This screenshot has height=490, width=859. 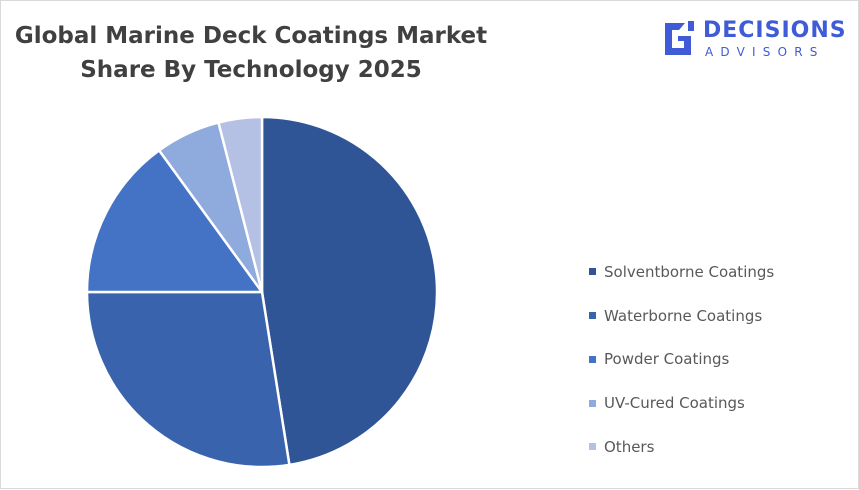 I want to click on pie-slice-waterborne-coatings, so click(x=188, y=379).